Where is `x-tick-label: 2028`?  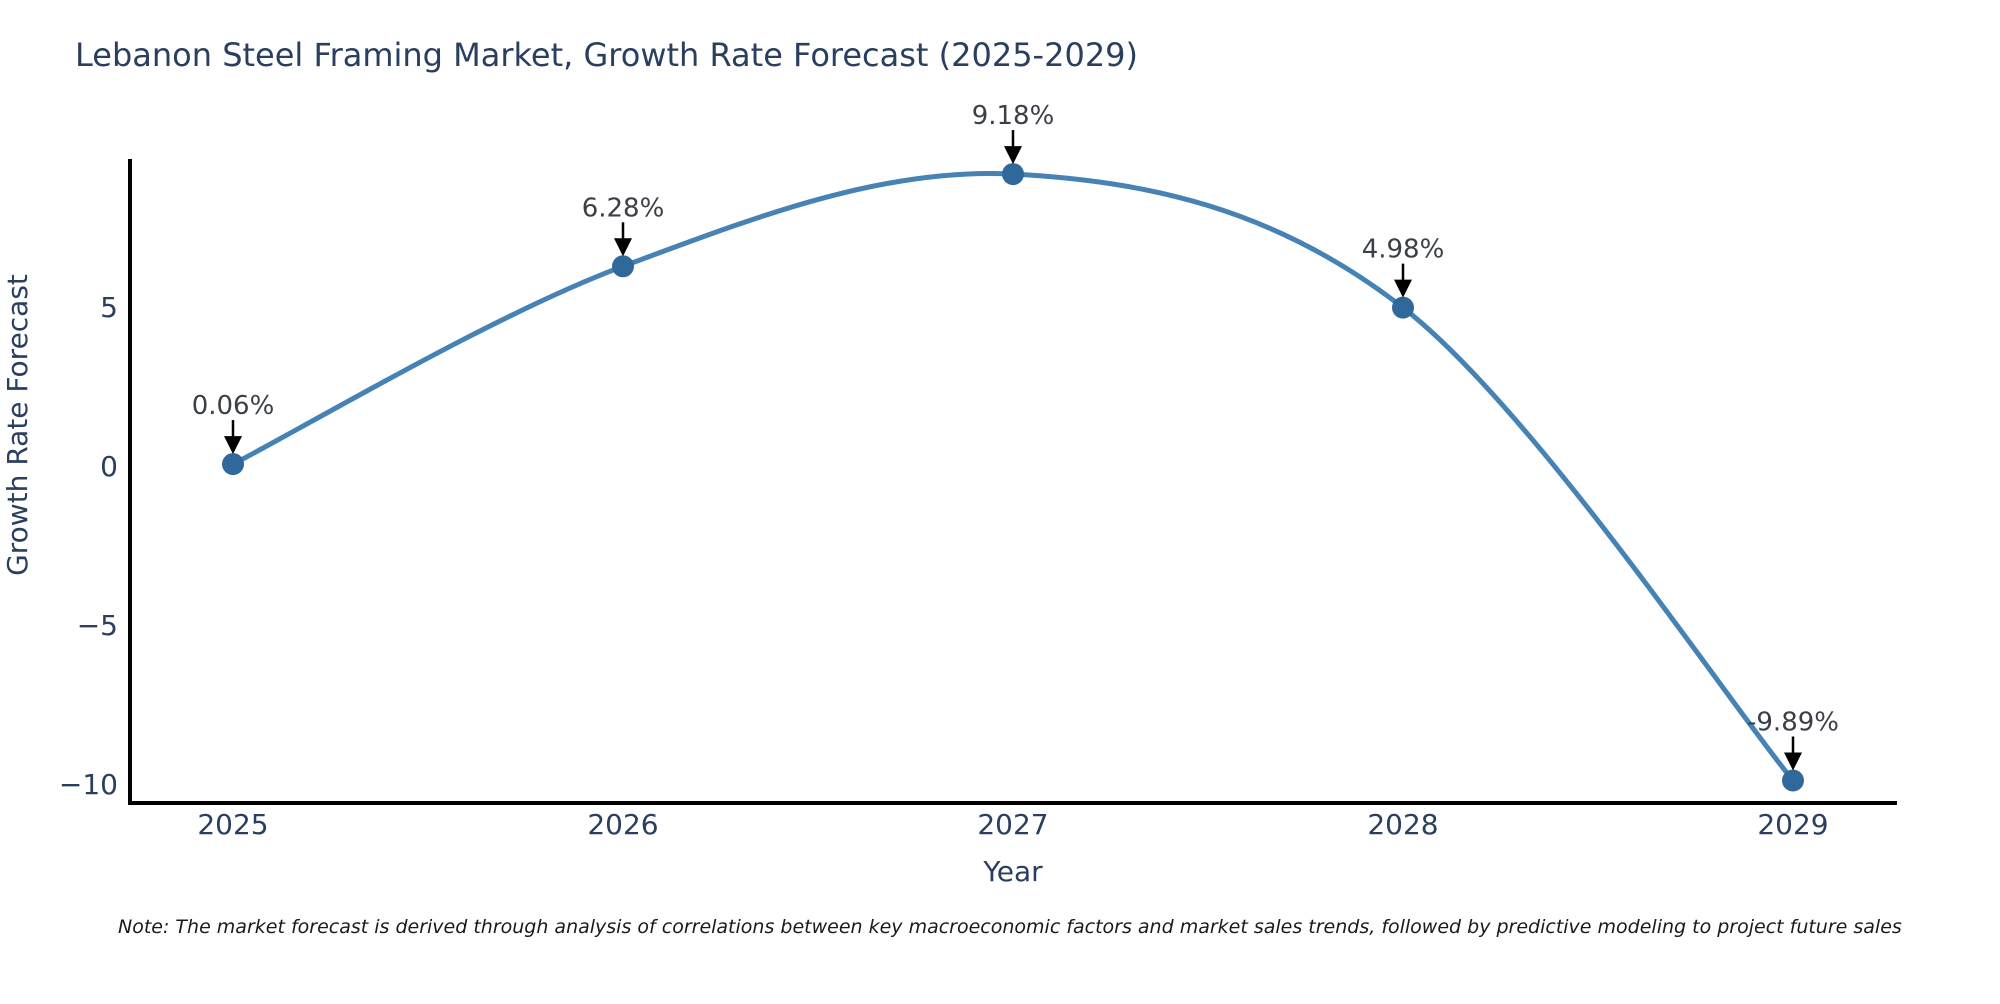
x-tick-label: 2028 is located at coordinates (1402, 824).